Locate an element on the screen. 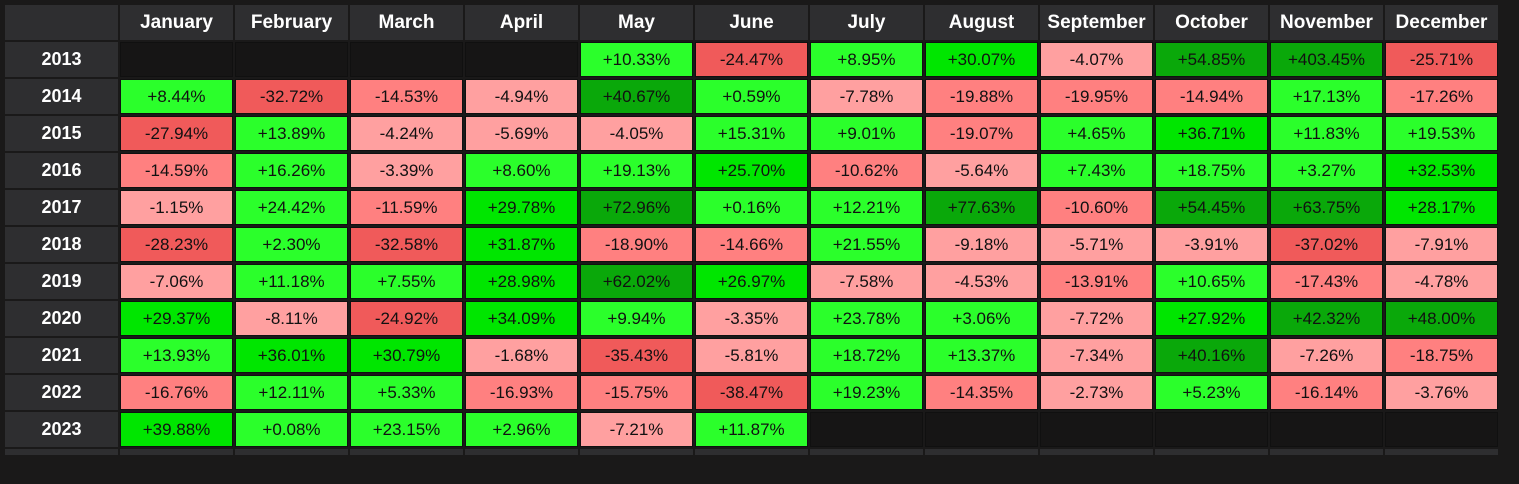 The image size is (1519, 484). heatmap-cell: +19.23% is located at coordinates (866, 392).